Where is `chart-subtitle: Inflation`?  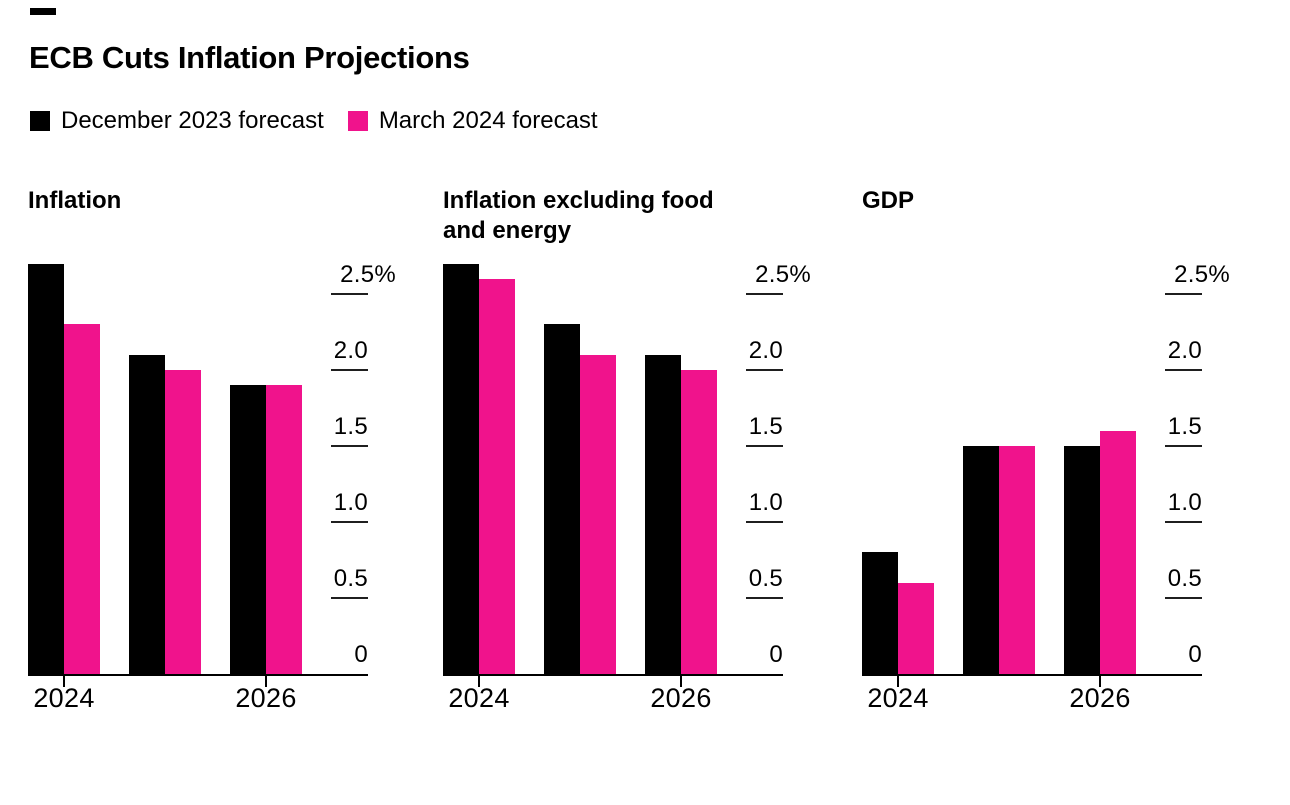 chart-subtitle: Inflation is located at coordinates (75, 200).